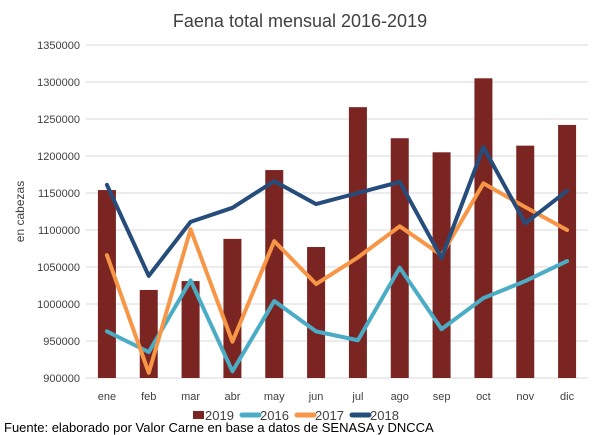 Image resolution: width=600 pixels, height=435 pixels. I want to click on legend-label: 2018, so click(384, 415).